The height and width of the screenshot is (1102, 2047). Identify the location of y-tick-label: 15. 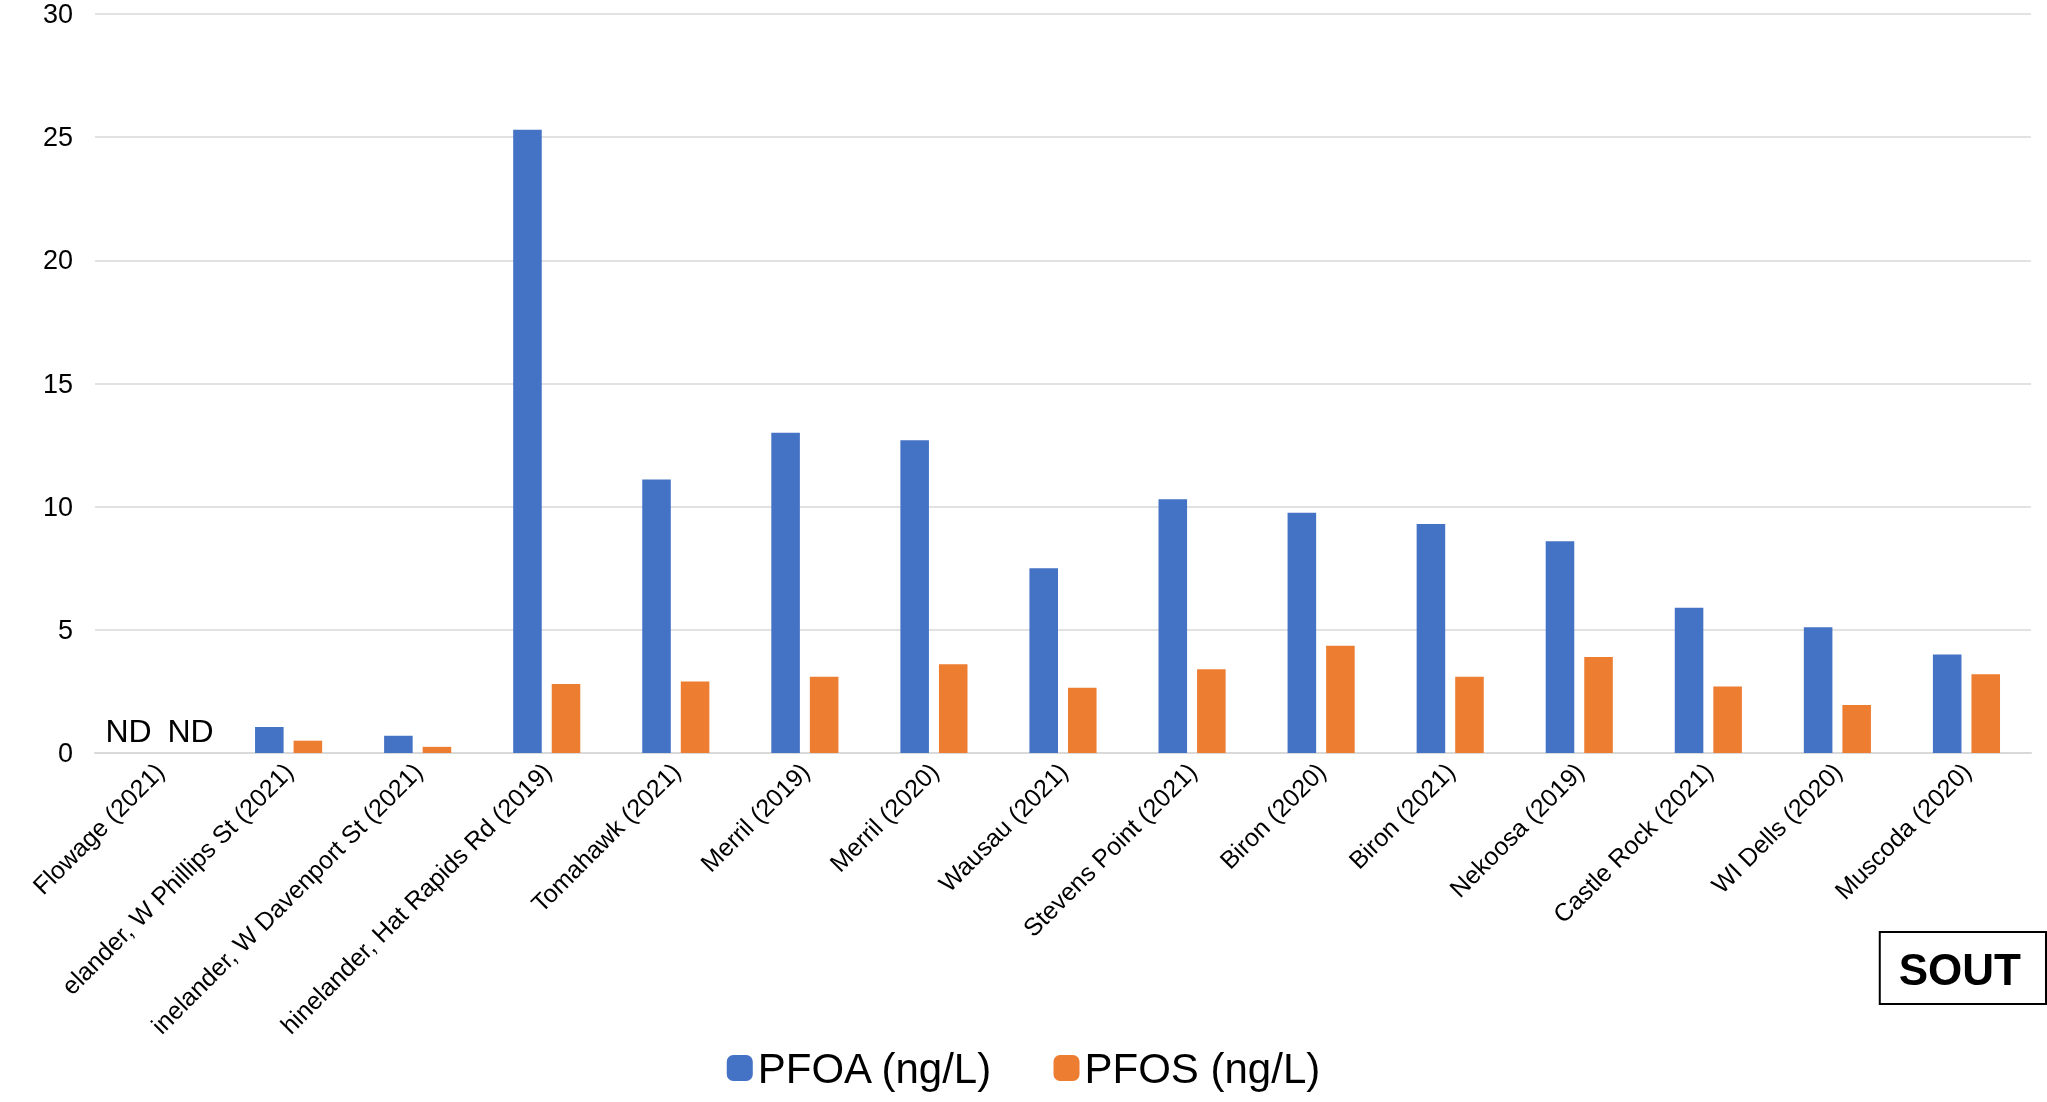
(57, 383).